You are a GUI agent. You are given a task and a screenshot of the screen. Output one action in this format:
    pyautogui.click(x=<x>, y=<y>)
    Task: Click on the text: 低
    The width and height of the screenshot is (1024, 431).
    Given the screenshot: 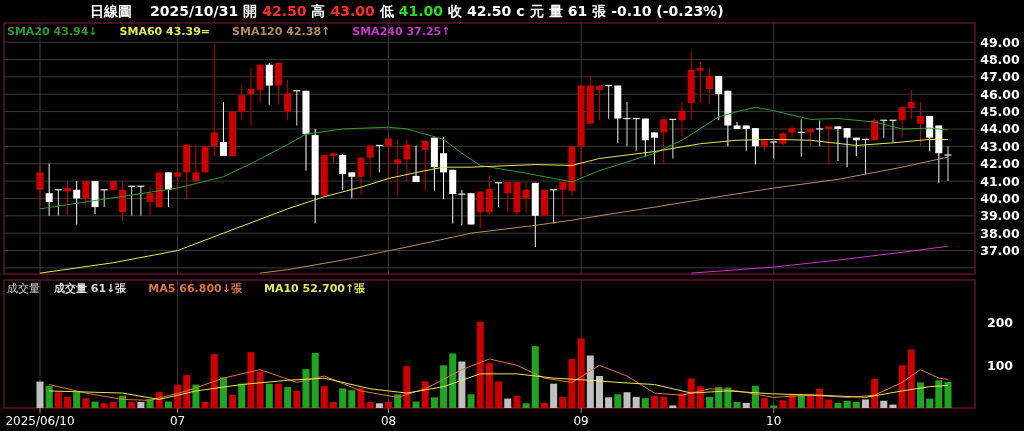 What is the action you would take?
    pyautogui.click(x=386, y=11)
    